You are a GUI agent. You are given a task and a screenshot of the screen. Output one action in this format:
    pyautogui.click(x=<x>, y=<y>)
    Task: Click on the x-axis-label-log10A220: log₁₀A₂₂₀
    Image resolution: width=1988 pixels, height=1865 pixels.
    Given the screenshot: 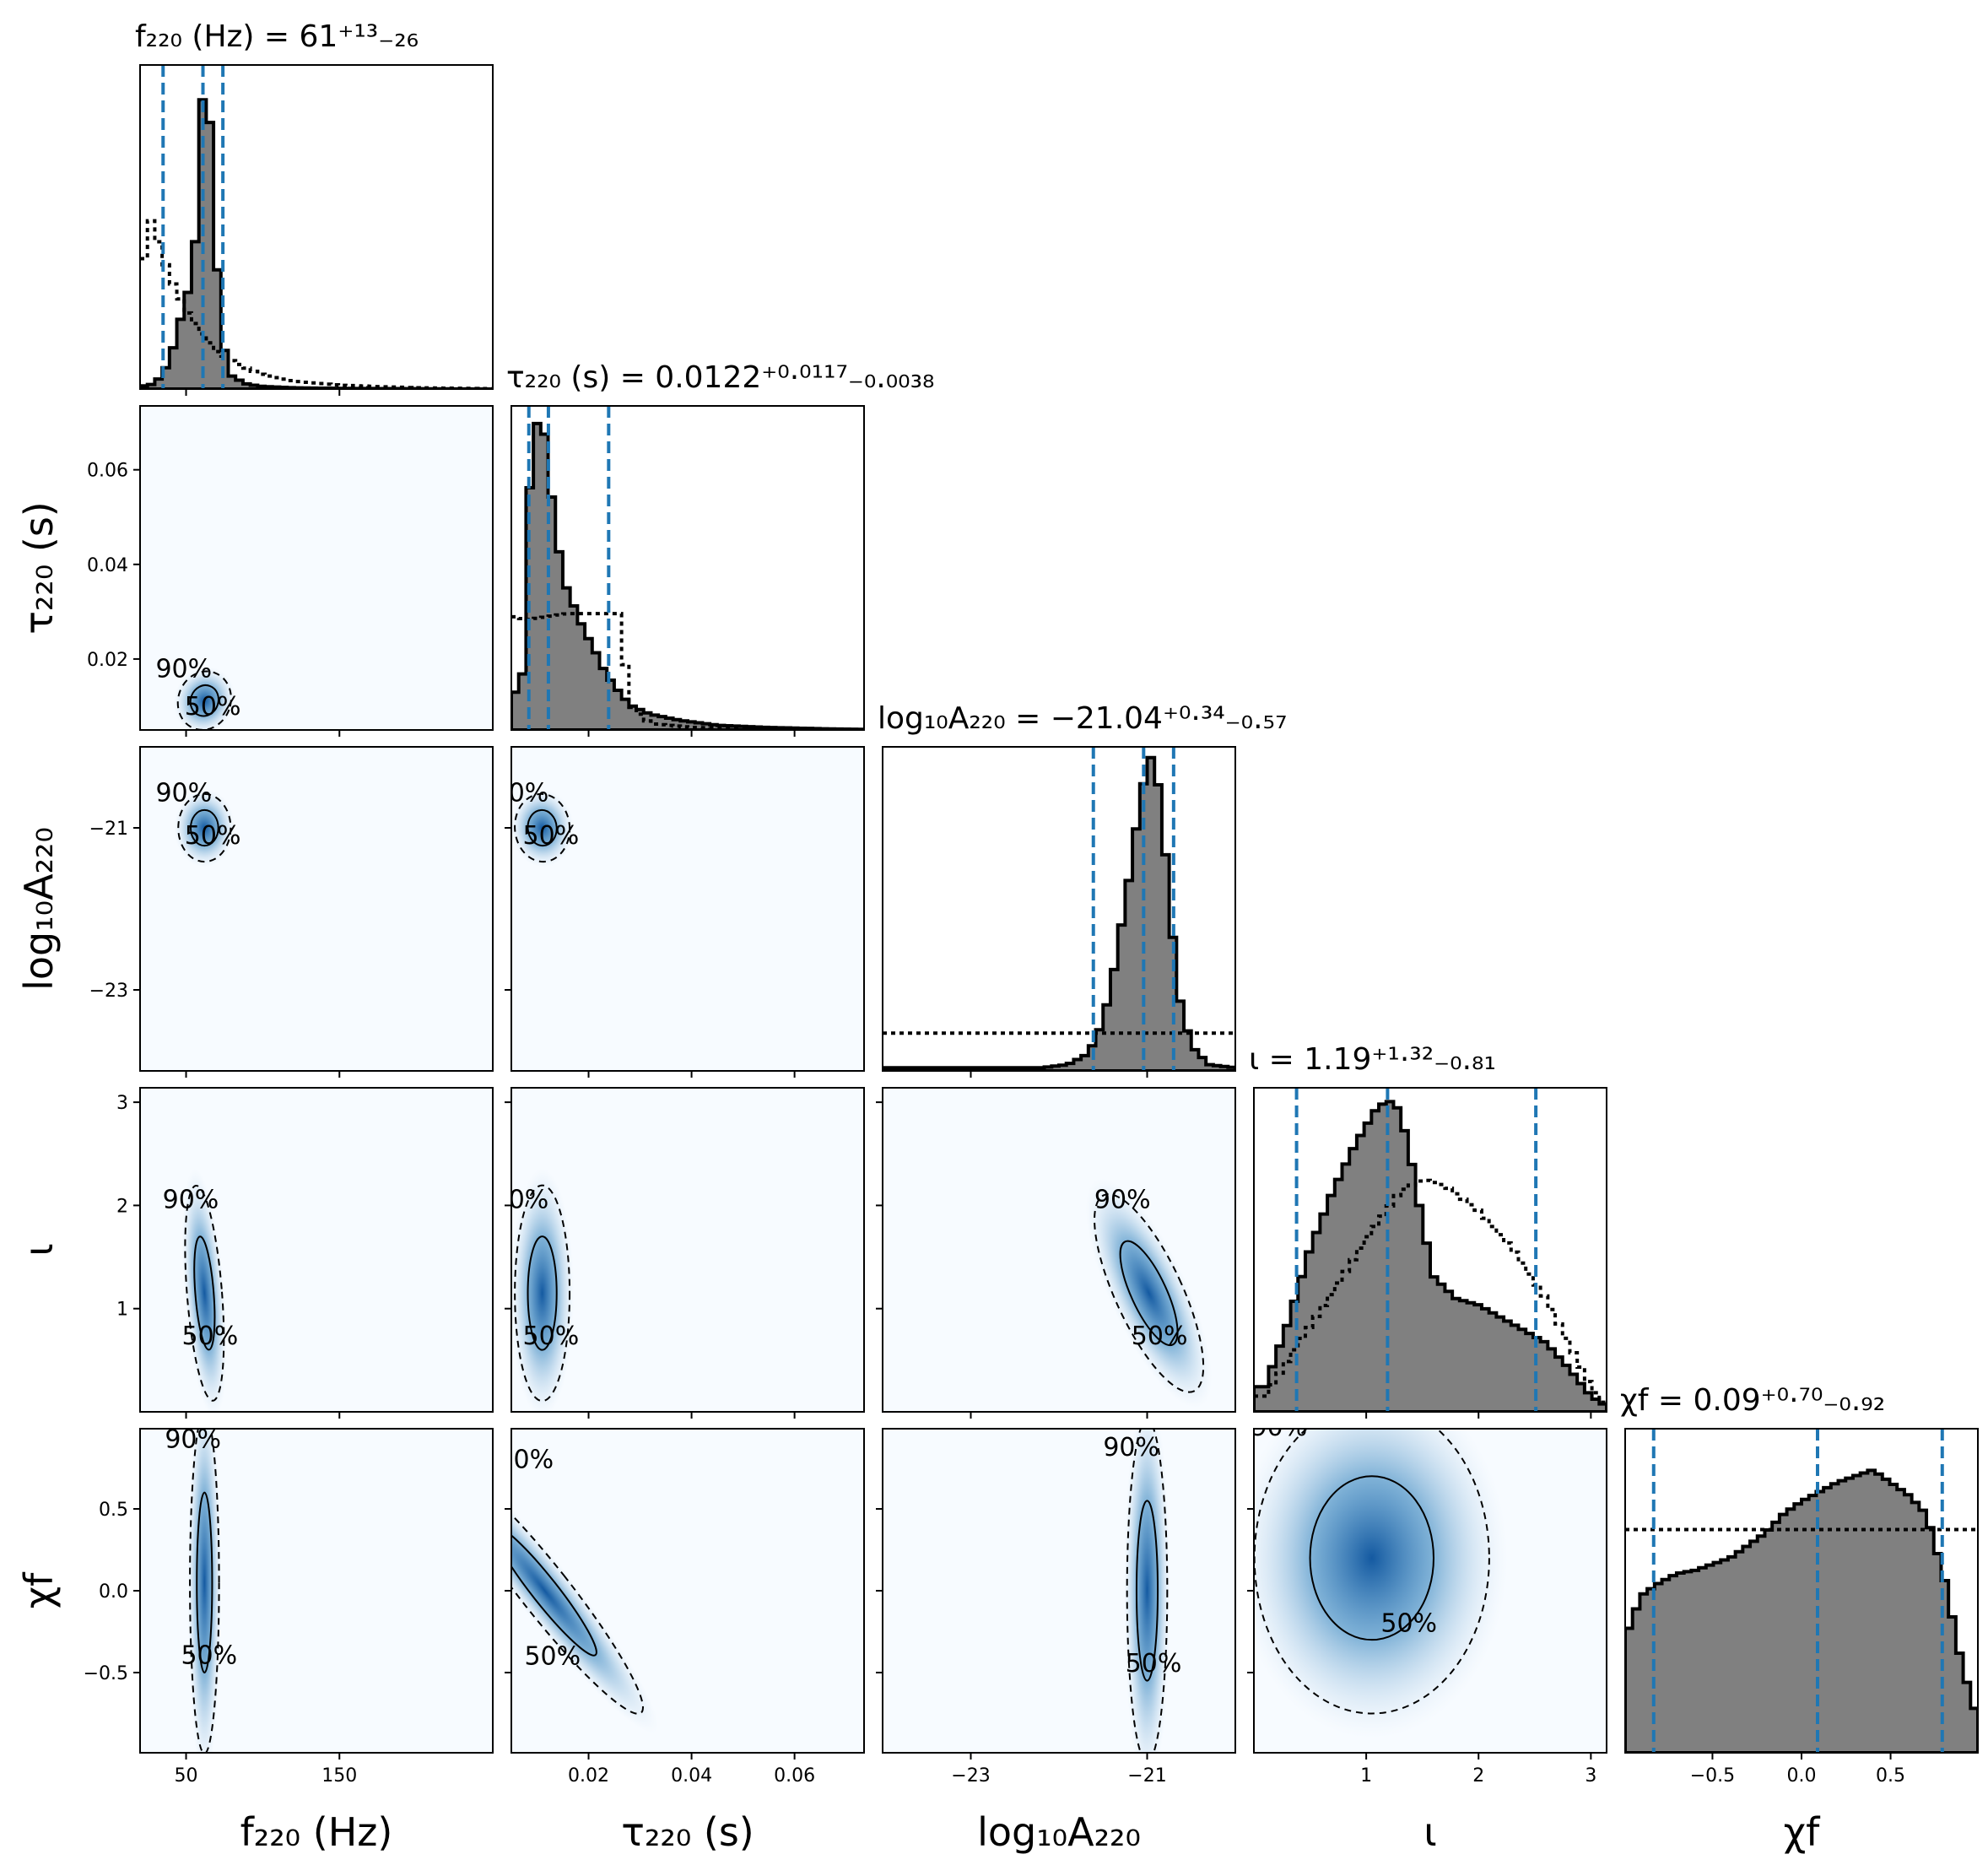 What is the action you would take?
    pyautogui.click(x=1059, y=1832)
    